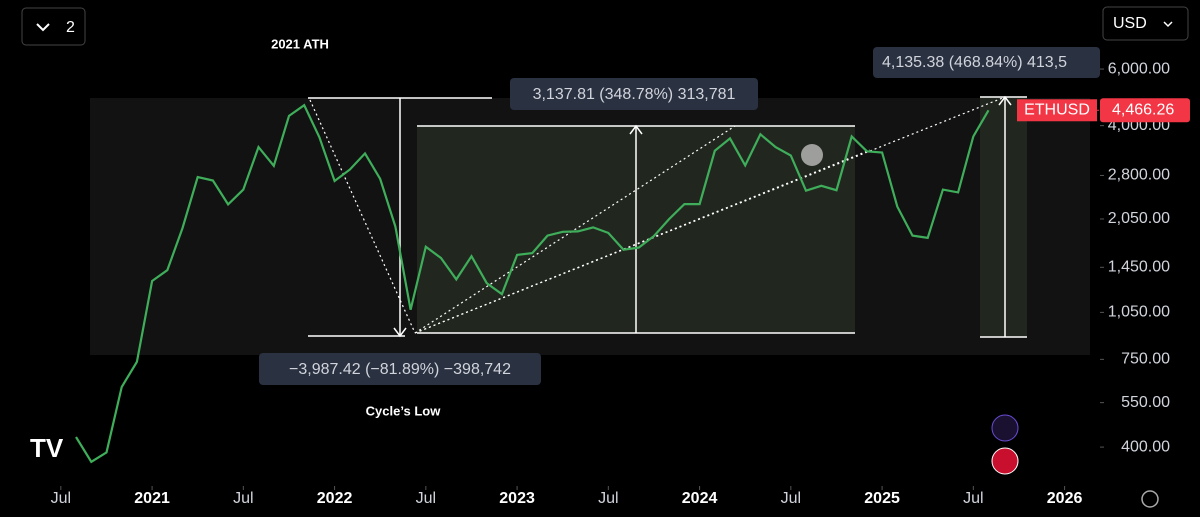  I want to click on x-tick-label: 2021, so click(152, 498).